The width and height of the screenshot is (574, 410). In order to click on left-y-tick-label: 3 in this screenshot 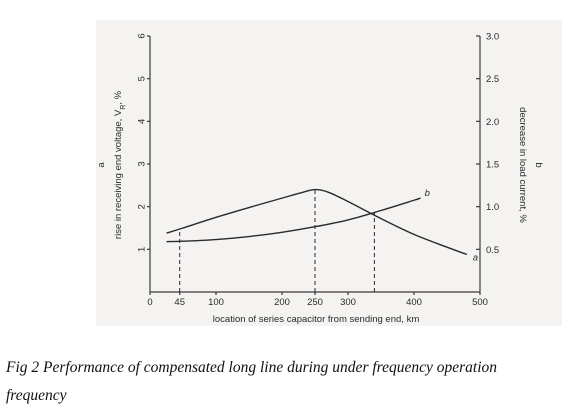, I will do `click(142, 163)`.